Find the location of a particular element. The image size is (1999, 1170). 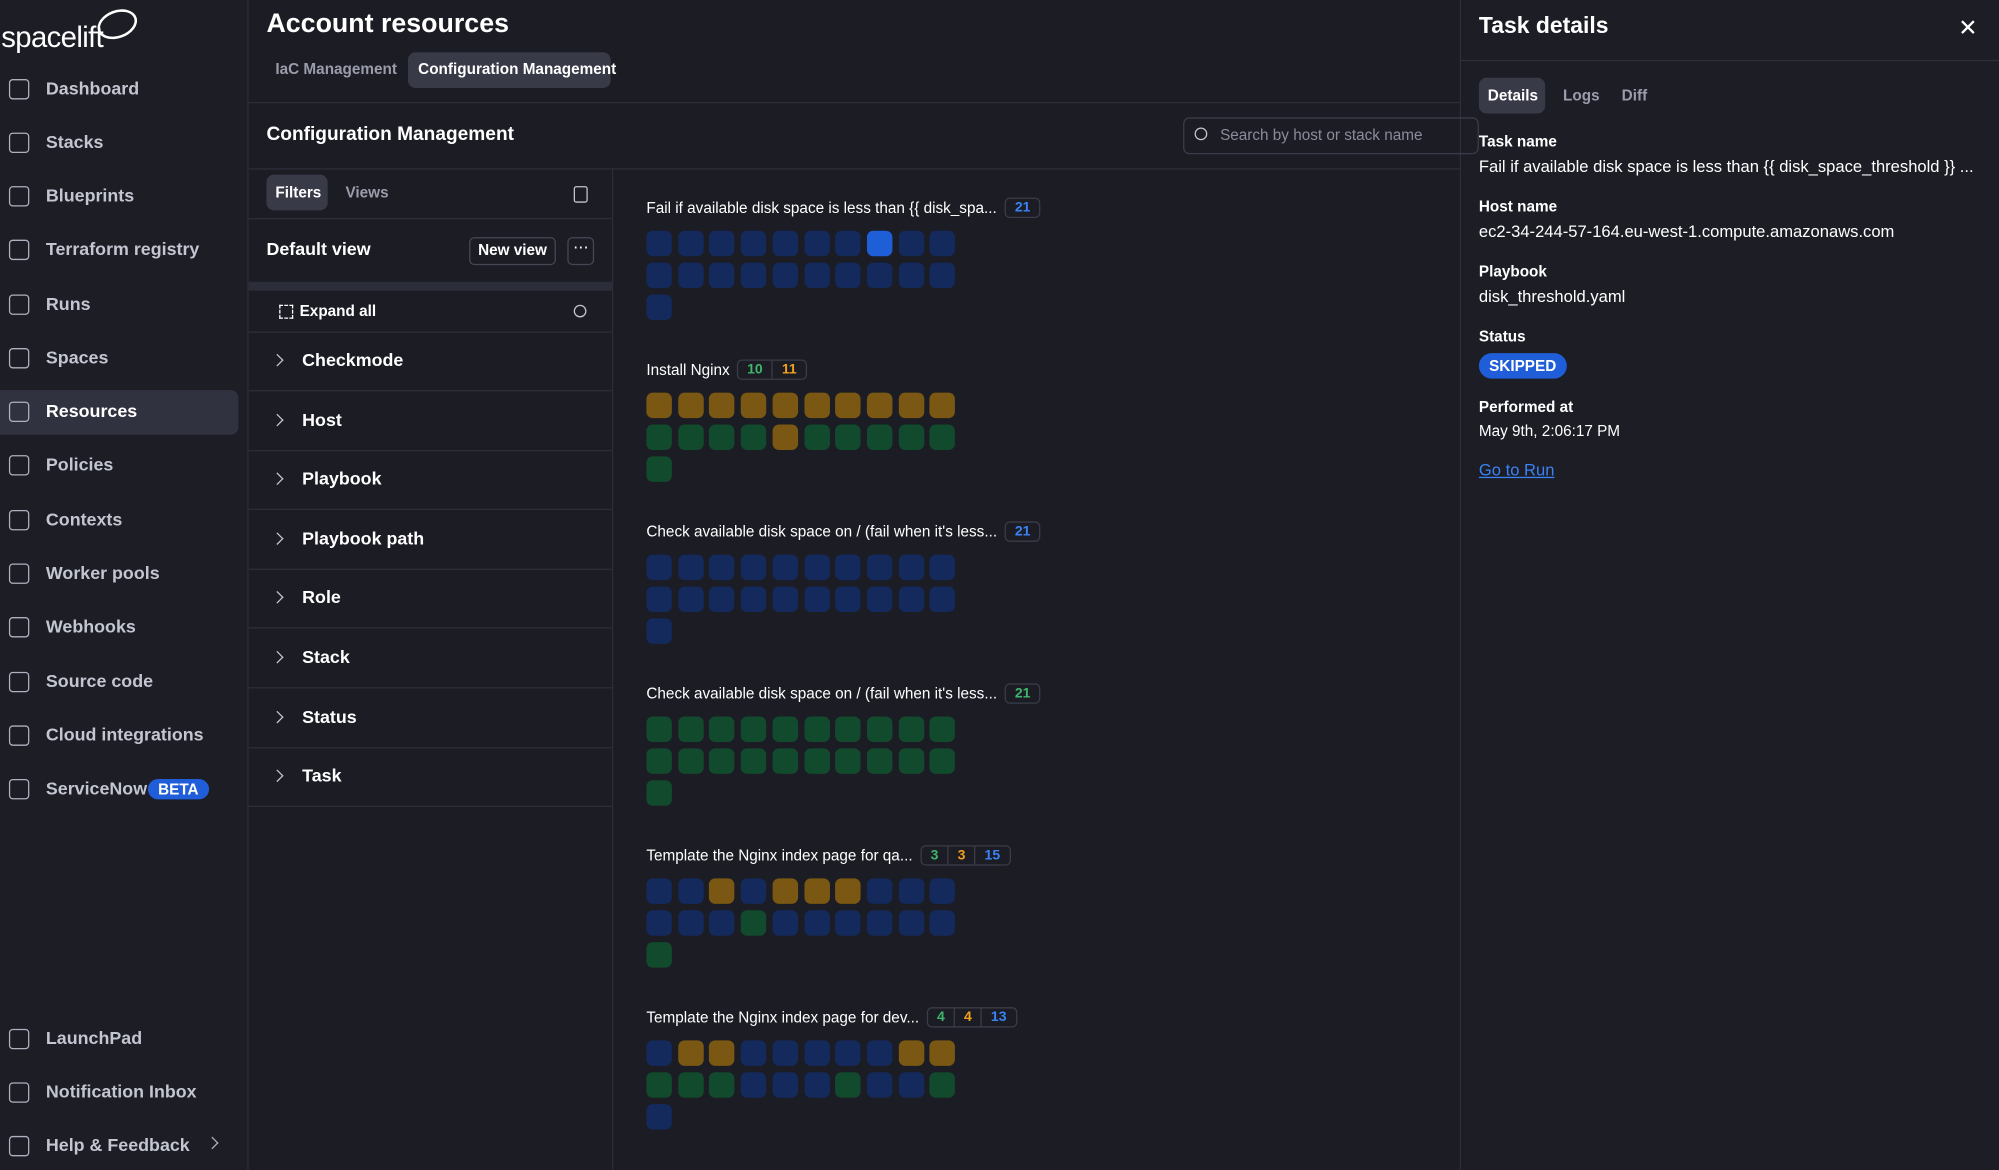

filter-row: Playbook path is located at coordinates (363, 537).